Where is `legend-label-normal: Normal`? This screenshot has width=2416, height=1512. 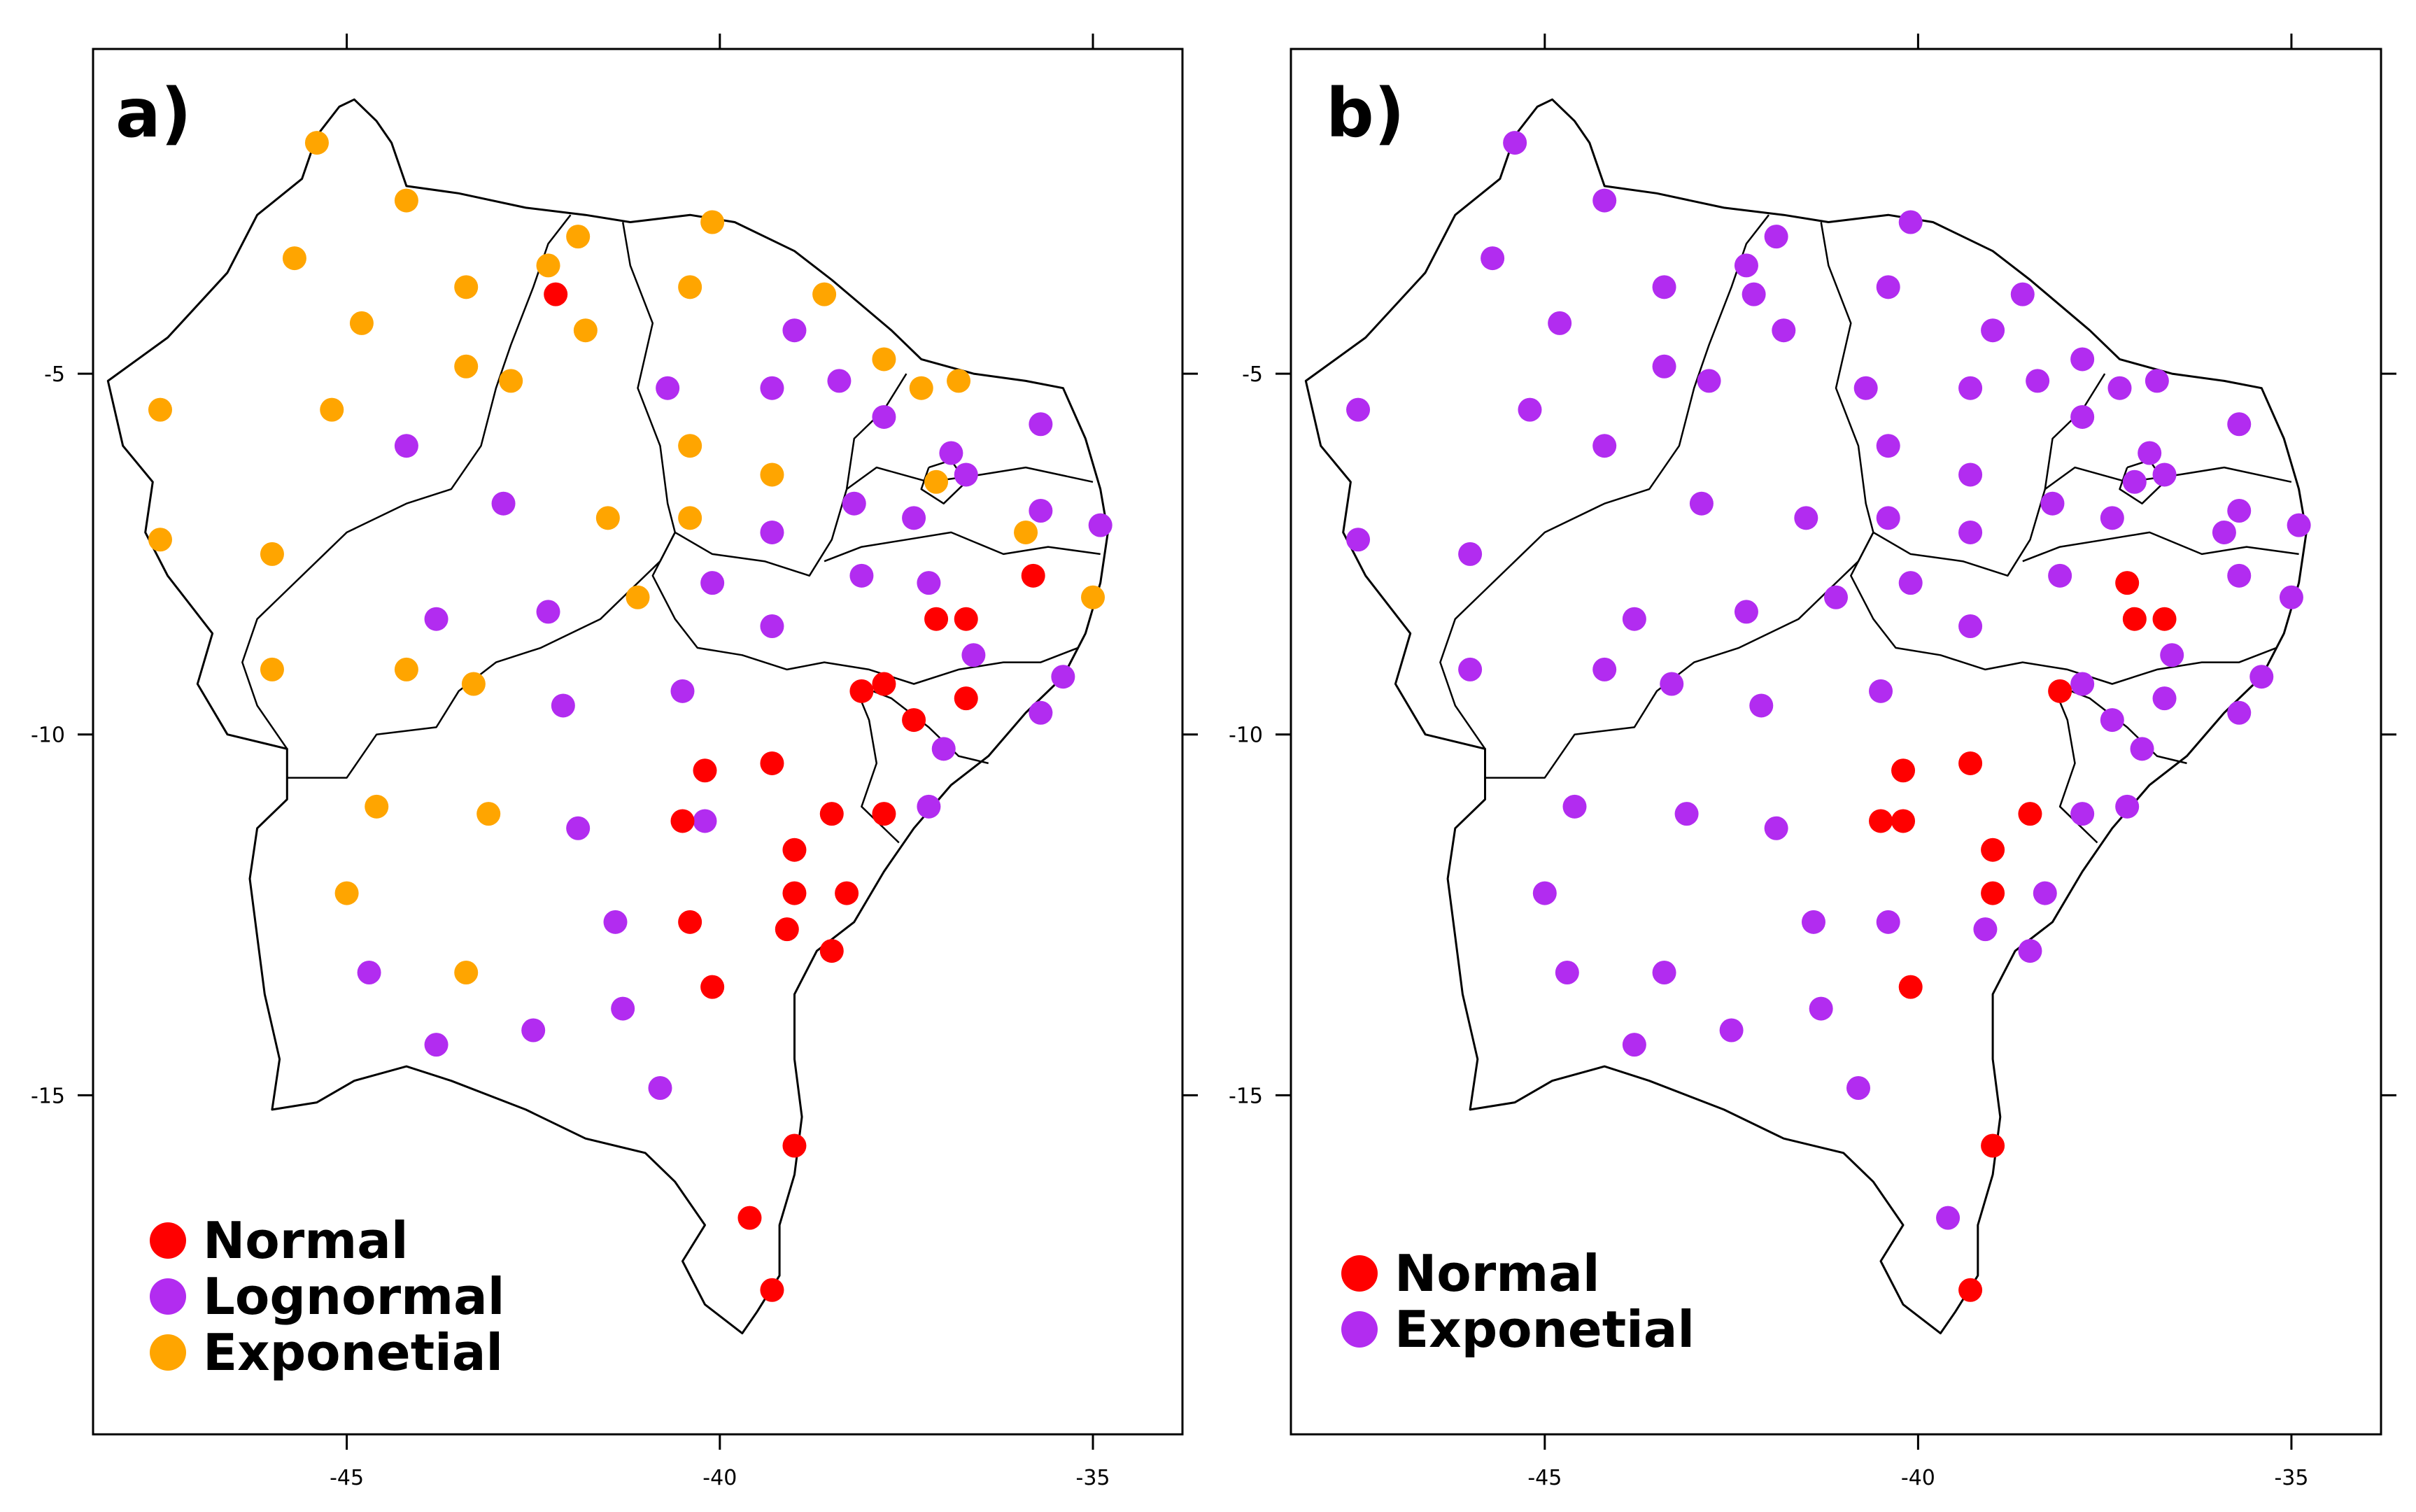
legend-label-normal: Normal is located at coordinates (1497, 1273).